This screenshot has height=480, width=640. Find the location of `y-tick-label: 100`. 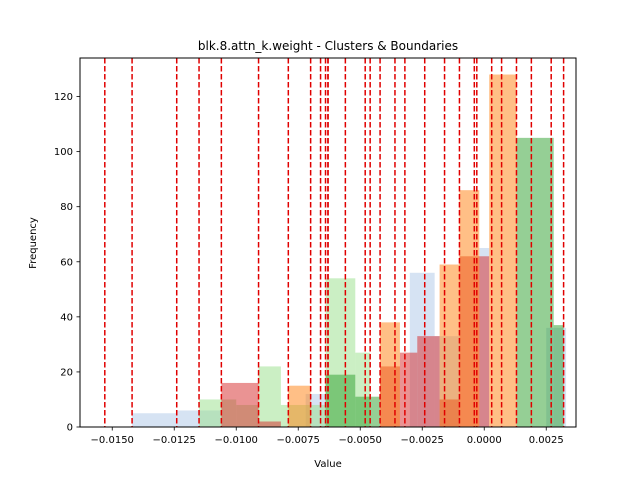

y-tick-label: 100 is located at coordinates (63, 152).